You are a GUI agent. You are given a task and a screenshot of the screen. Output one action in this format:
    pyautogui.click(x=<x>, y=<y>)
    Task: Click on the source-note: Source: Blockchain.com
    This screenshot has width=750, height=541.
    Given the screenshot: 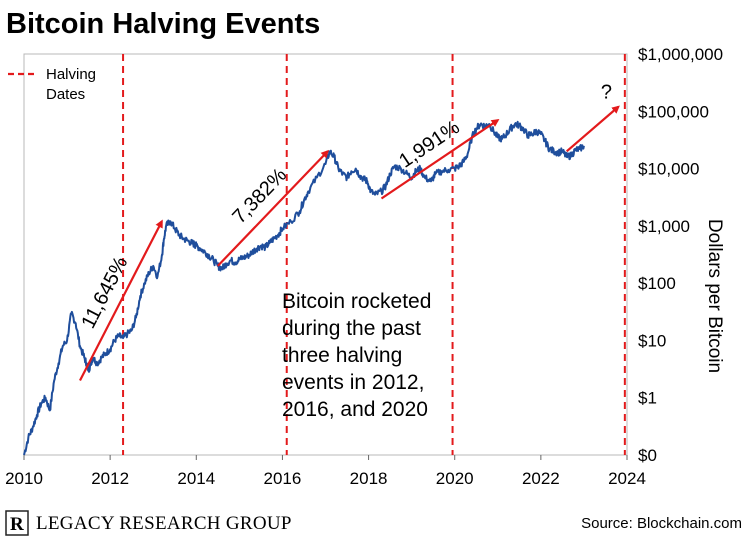 What is the action you would take?
    pyautogui.click(x=661, y=523)
    